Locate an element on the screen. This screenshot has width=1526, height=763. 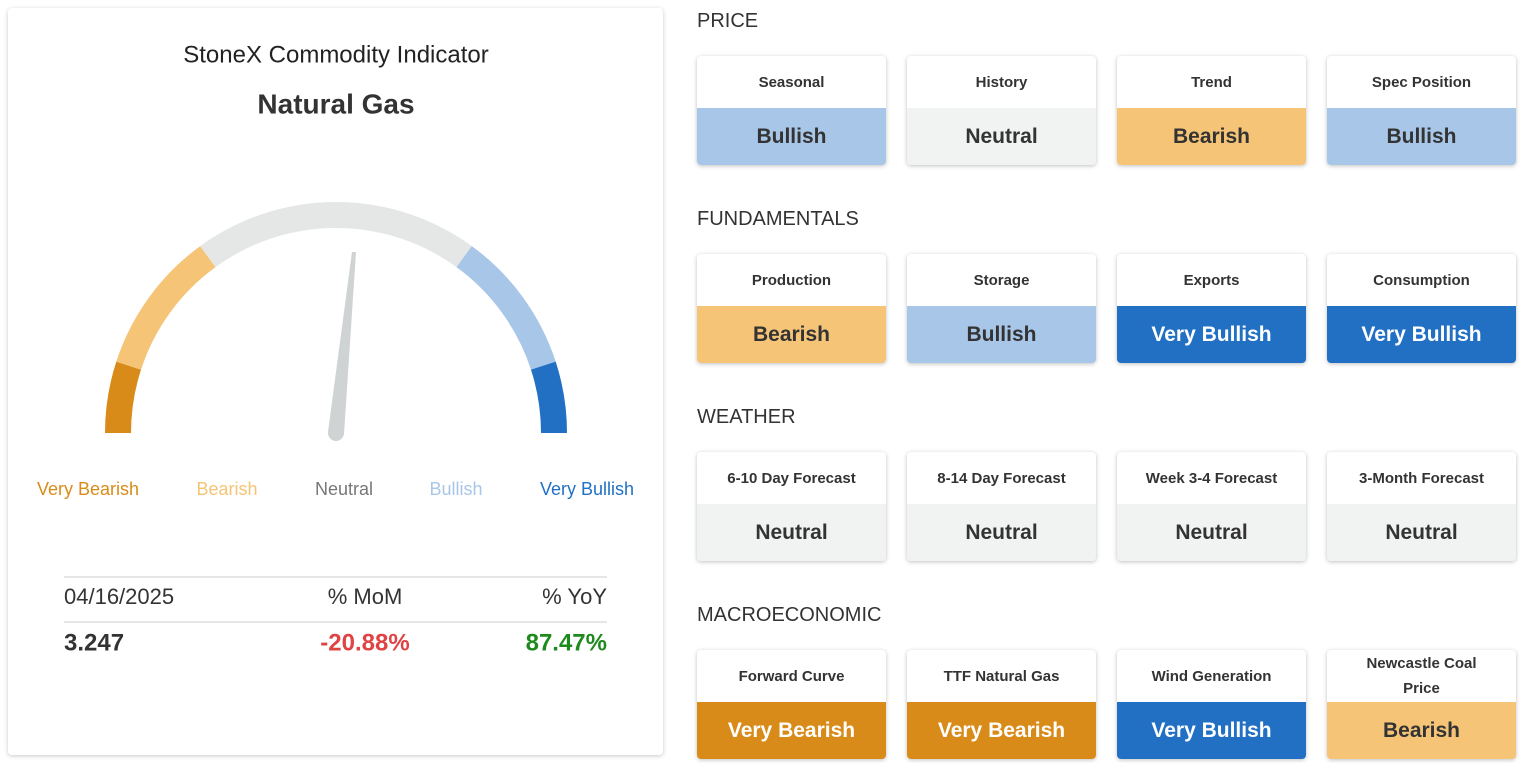
summary-header: % MoM is located at coordinates (365, 596).